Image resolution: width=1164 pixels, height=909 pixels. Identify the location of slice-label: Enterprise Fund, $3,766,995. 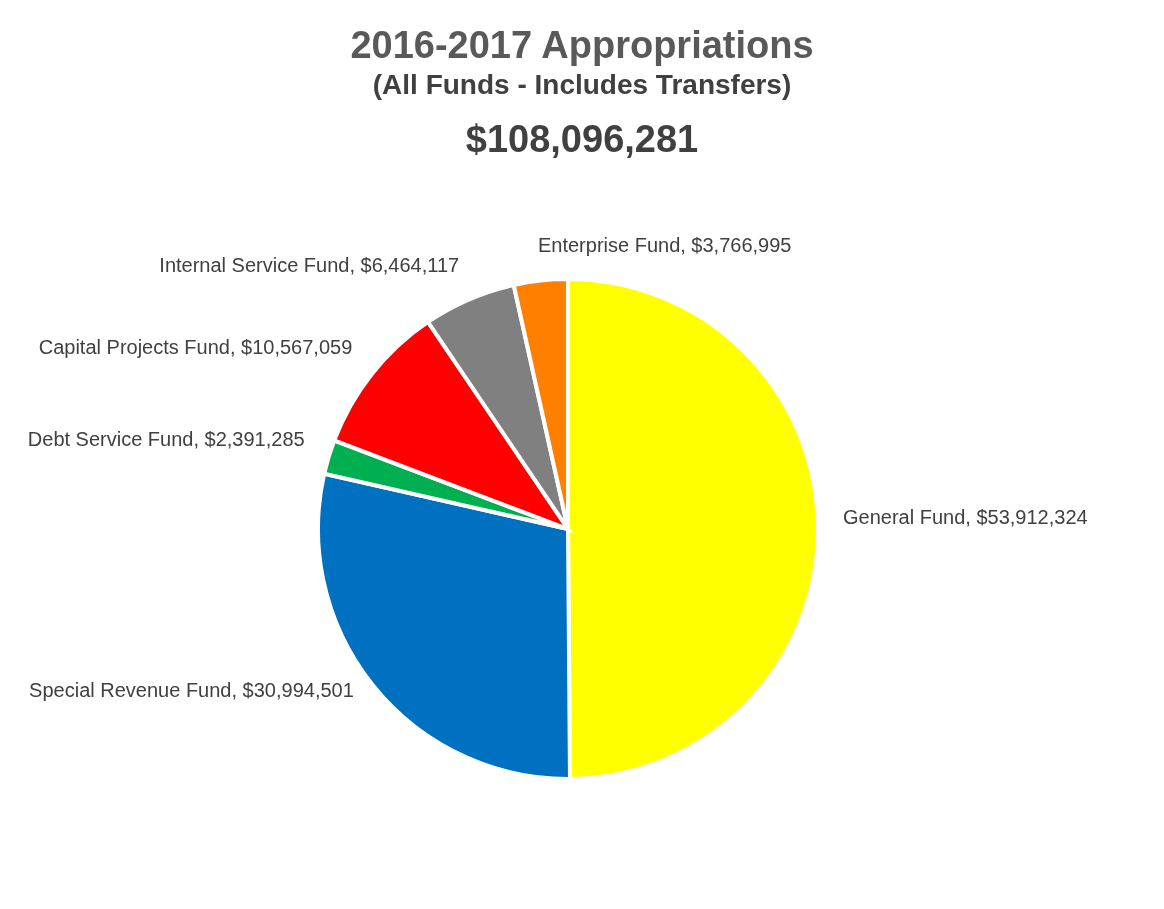
(664, 244).